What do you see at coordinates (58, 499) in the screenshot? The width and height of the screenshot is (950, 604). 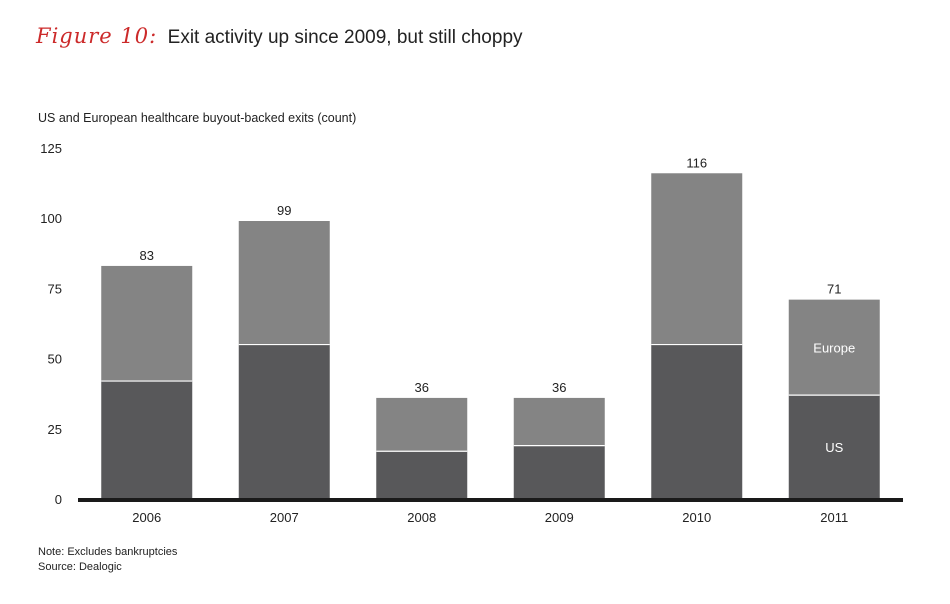 I see `y-tick-label-0: 0` at bounding box center [58, 499].